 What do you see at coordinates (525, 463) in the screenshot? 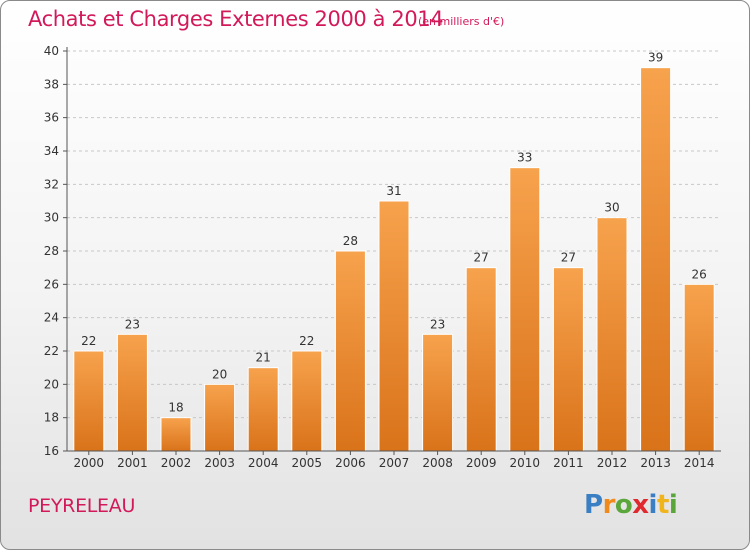
I see `x-tick-label: 2010` at bounding box center [525, 463].